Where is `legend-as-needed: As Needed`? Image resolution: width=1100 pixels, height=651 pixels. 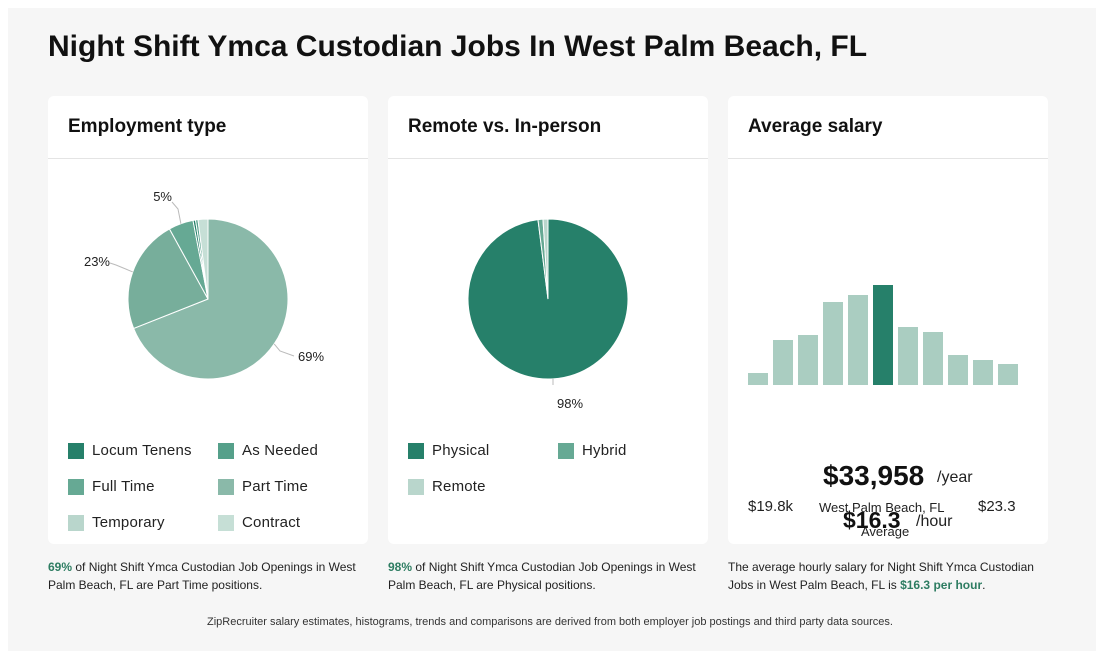 legend-as-needed: As Needed is located at coordinates (268, 450).